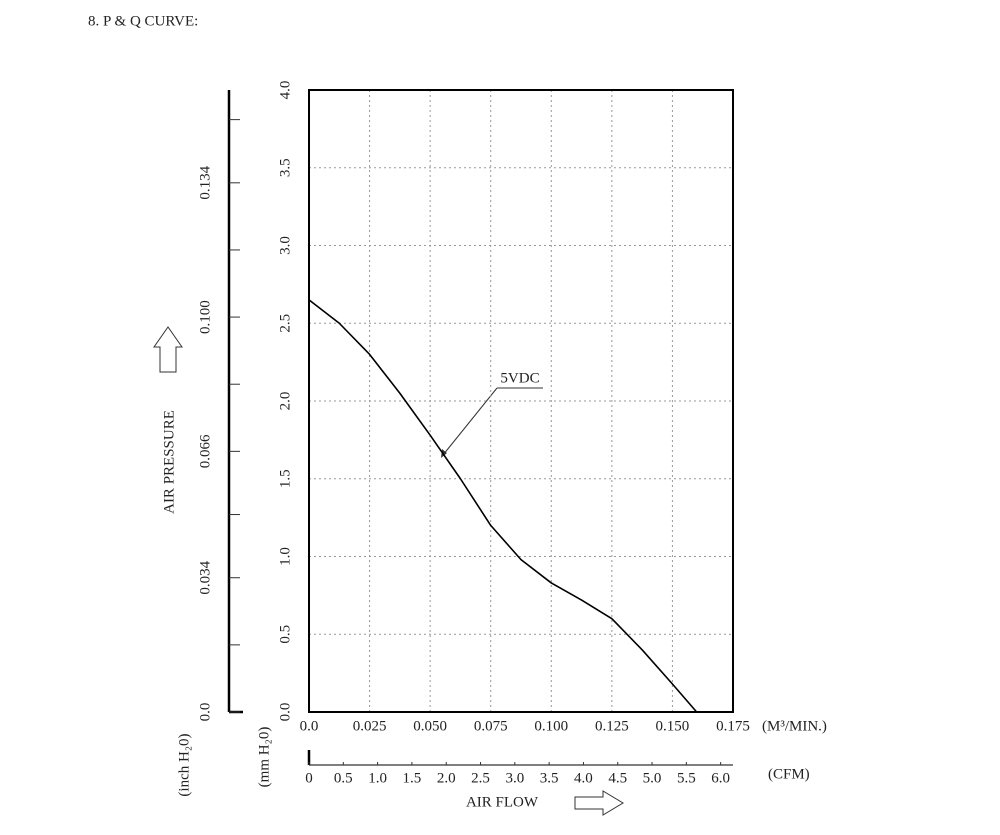 The image size is (1000, 835). What do you see at coordinates (205, 317) in the screenshot?
I see `inch-tick-label: 0.100` at bounding box center [205, 317].